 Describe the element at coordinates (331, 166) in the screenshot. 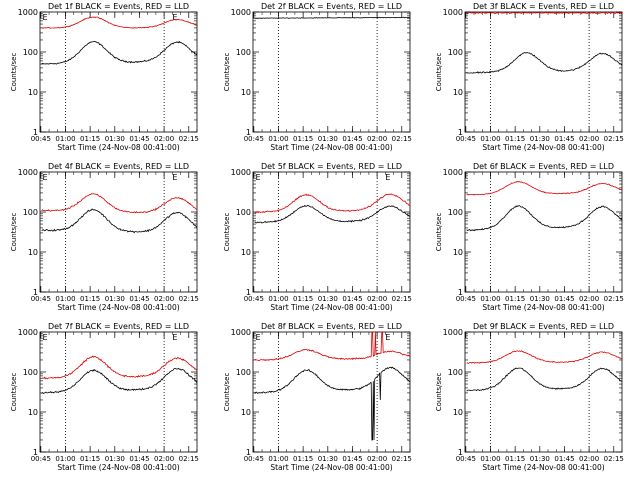

I see `plot-title: Det 5f BLACK = Events, RED = LLD` at that location.